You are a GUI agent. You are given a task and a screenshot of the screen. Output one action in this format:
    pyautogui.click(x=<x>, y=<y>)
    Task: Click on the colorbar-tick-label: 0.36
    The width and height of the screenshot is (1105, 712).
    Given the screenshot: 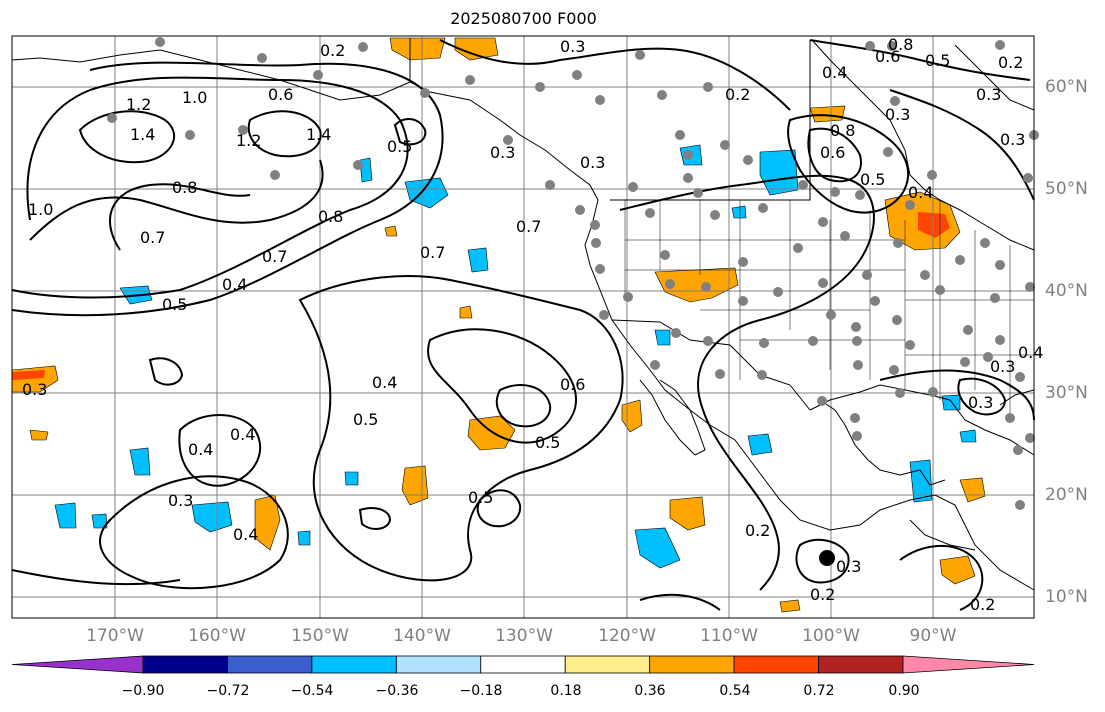 What is the action you would take?
    pyautogui.click(x=650, y=691)
    